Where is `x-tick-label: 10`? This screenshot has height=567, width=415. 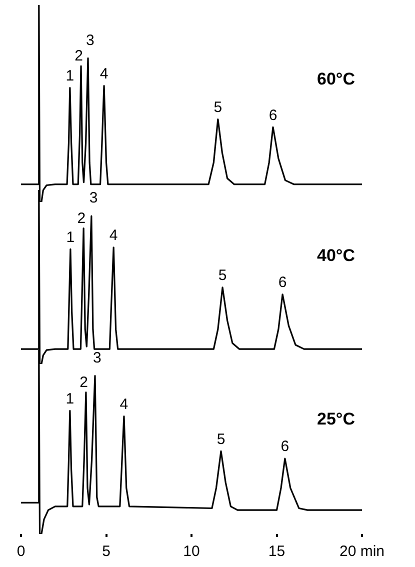
x-tick-label: 10 is located at coordinates (191, 551).